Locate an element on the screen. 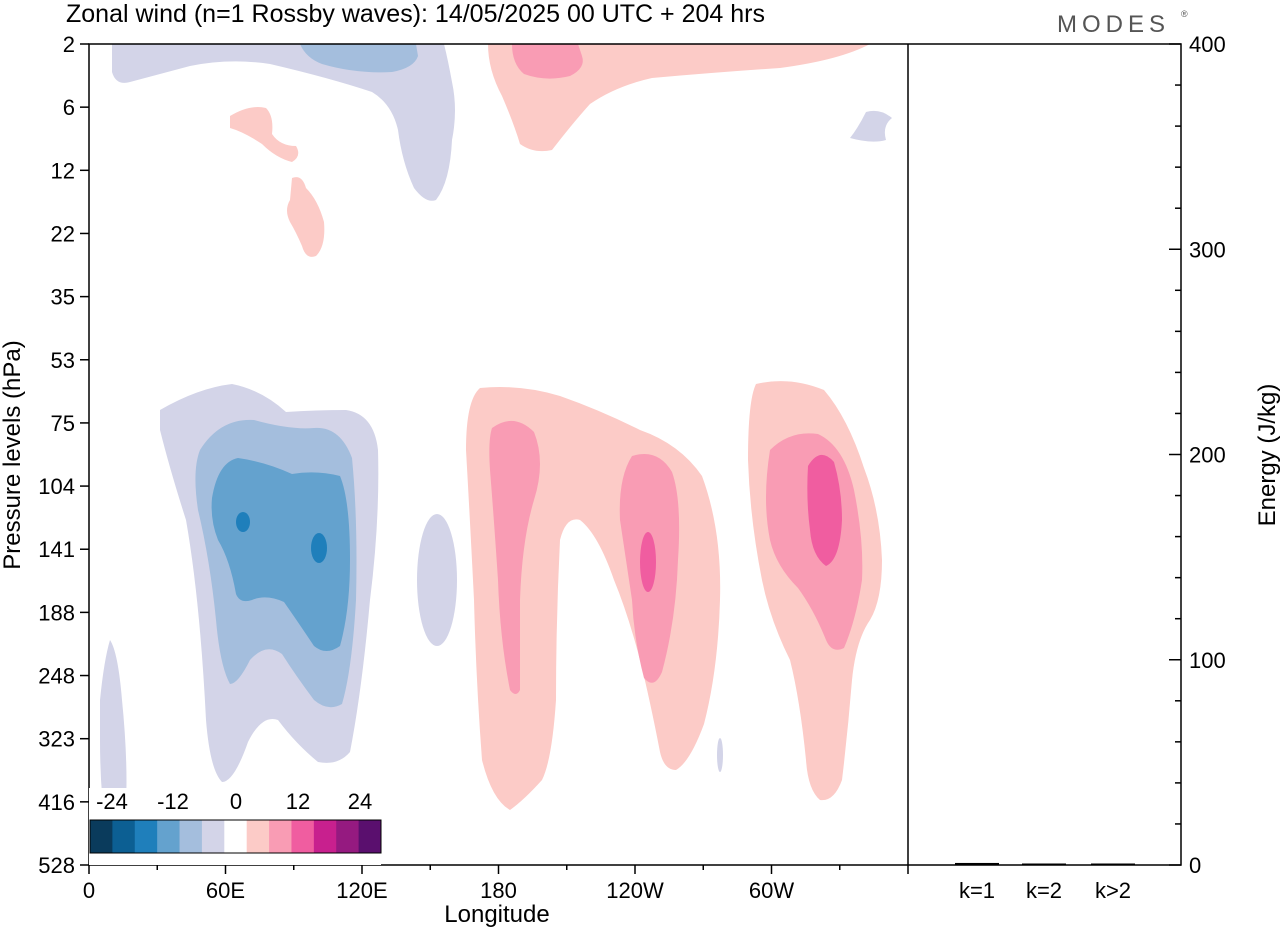 The height and width of the screenshot is (930, 1280). energy-axis: 0 100 200 300 400 is located at coordinates (1197, 455).